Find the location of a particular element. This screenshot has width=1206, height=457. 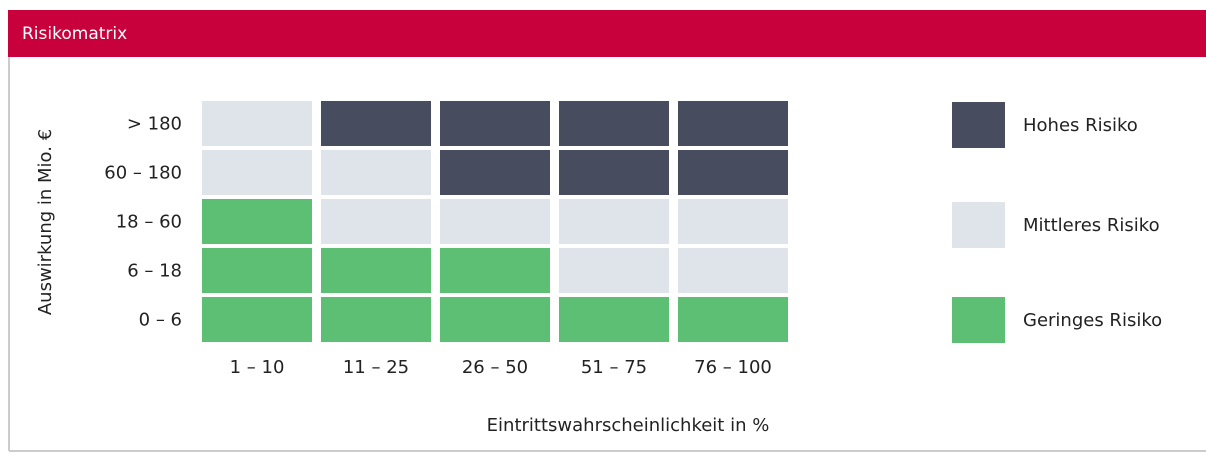

legend-label: Hohes Risiko is located at coordinates (1080, 125).